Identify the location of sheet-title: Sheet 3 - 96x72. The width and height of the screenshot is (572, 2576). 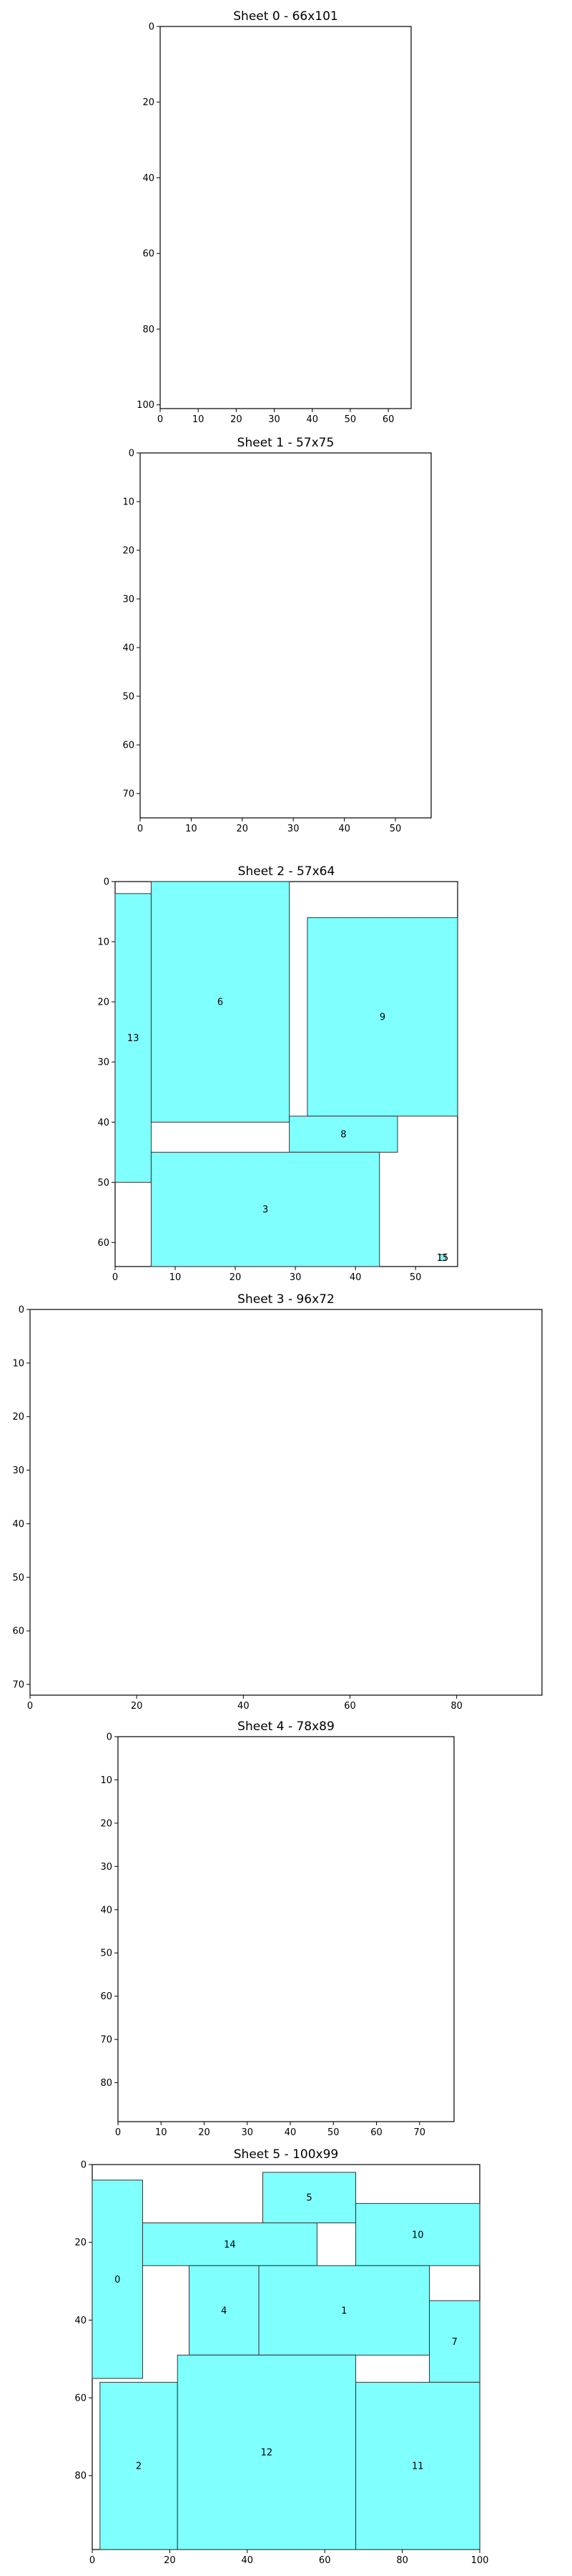
(286, 1299).